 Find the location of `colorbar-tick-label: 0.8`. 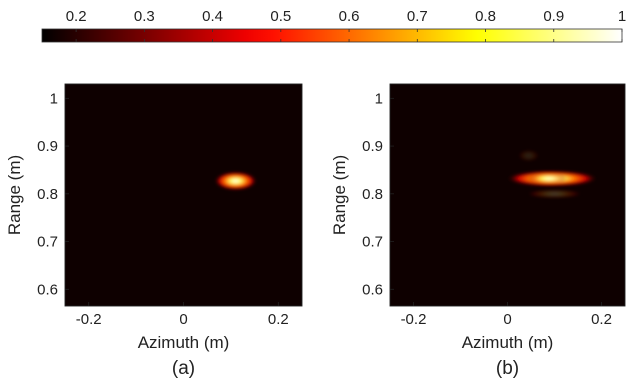

colorbar-tick-label: 0.8 is located at coordinates (485, 16).